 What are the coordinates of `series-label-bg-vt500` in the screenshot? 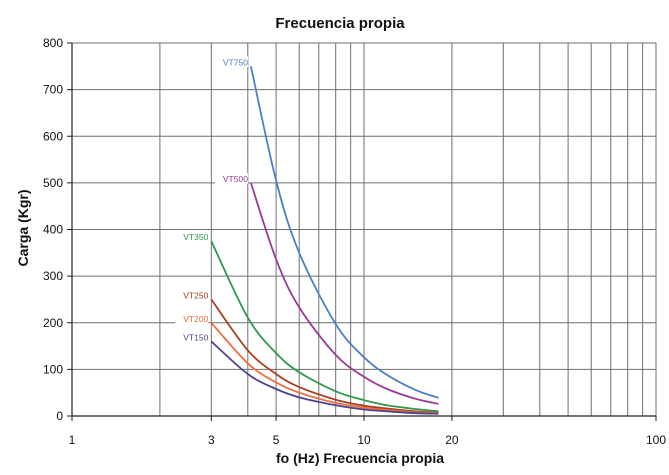 It's located at (231, 178).